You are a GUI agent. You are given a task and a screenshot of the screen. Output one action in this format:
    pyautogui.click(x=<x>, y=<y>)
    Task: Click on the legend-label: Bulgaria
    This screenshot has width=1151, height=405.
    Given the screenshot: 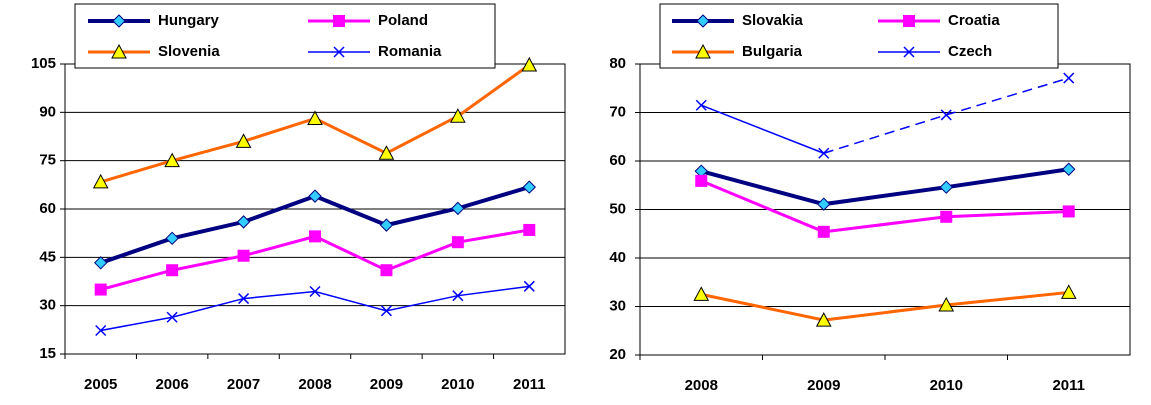 What is the action you would take?
    pyautogui.click(x=772, y=51)
    